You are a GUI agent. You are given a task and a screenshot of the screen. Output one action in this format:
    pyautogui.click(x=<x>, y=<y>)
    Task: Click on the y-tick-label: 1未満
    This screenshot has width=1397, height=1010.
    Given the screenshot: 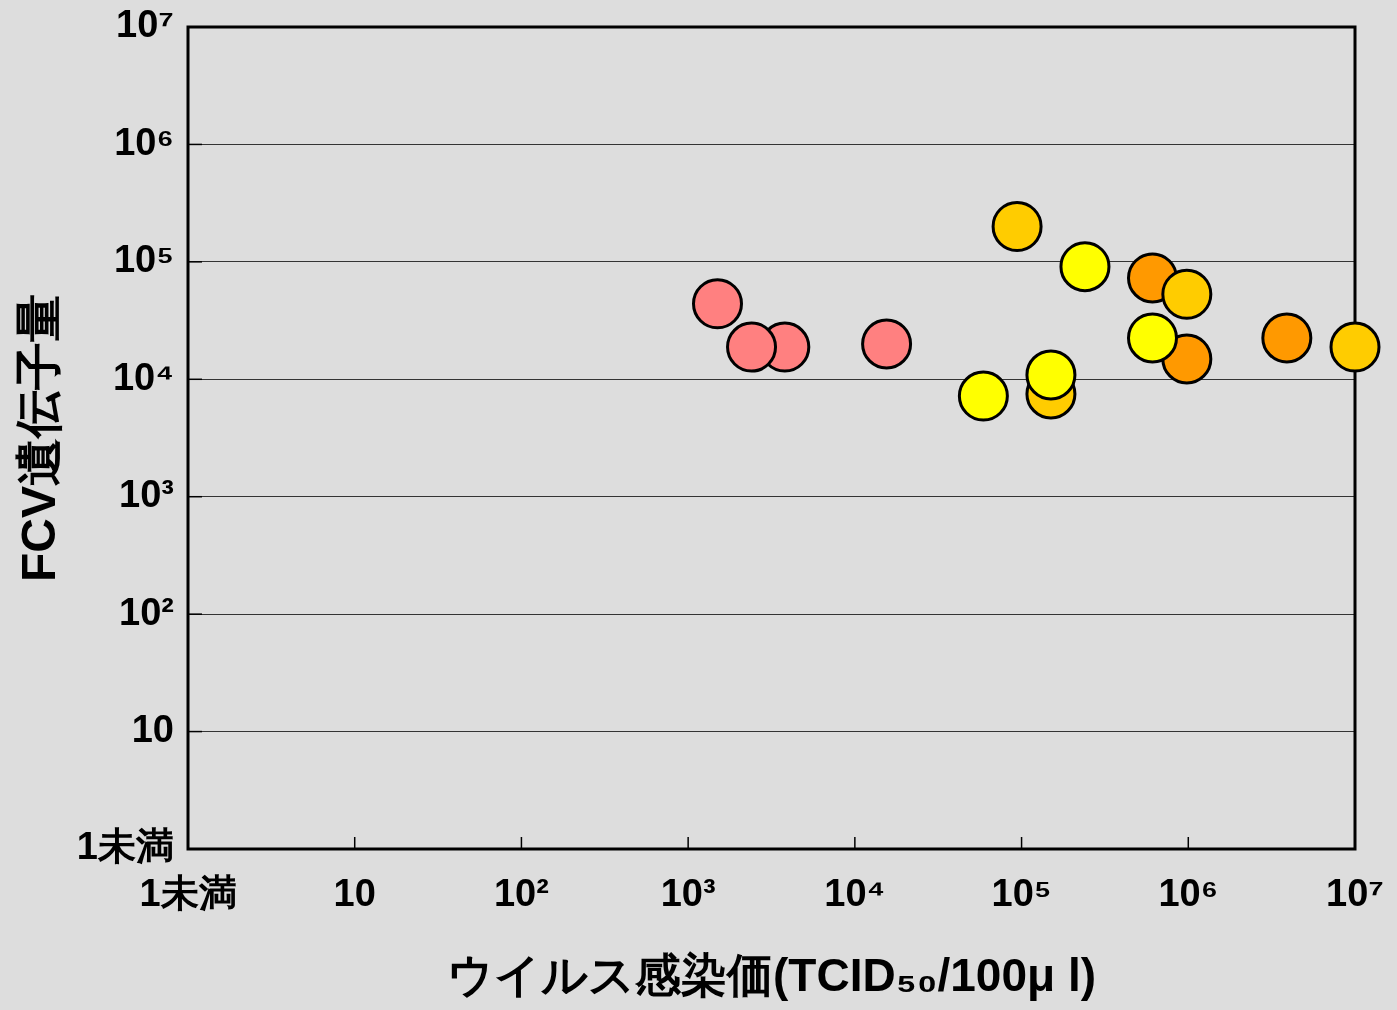 What is the action you would take?
    pyautogui.click(x=125, y=846)
    